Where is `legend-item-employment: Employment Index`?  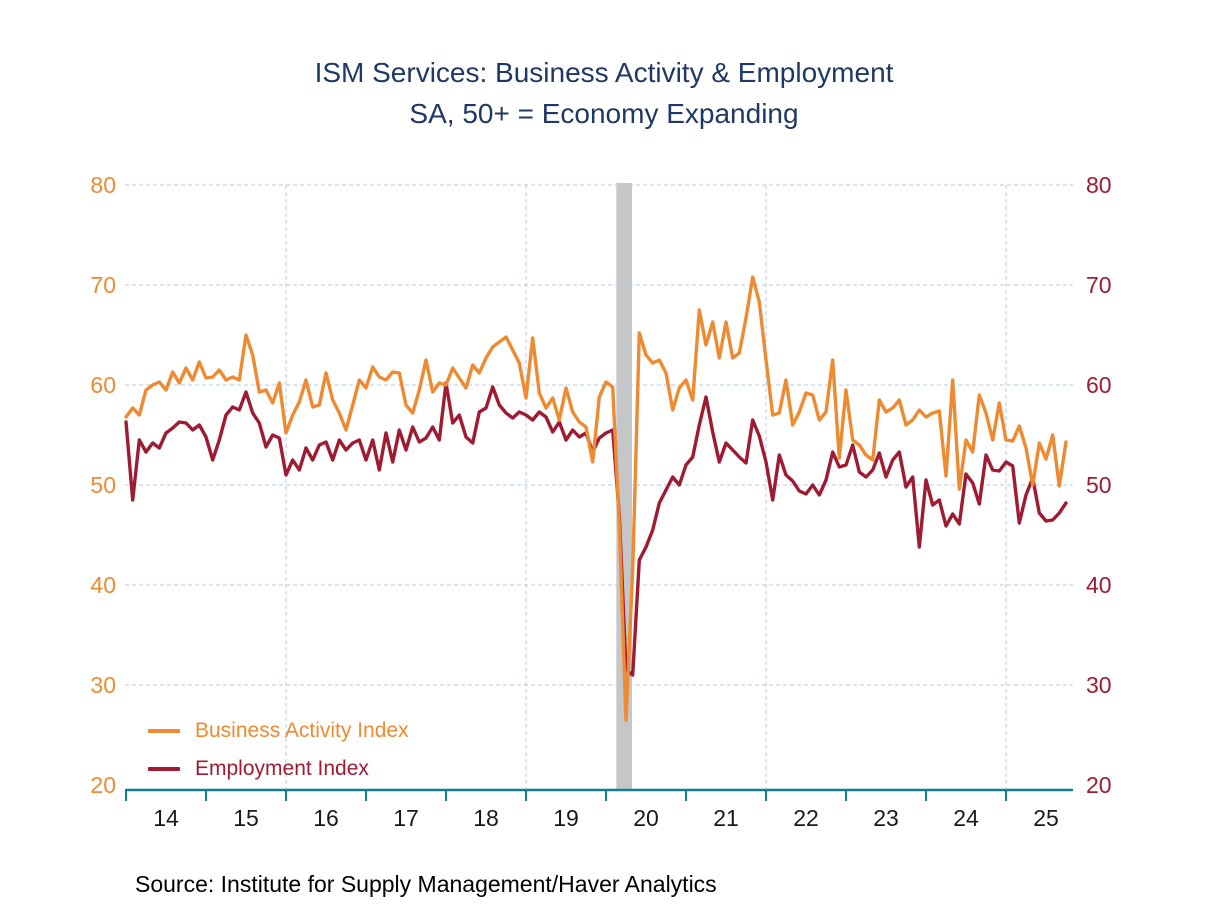 legend-item-employment: Employment Index is located at coordinates (278, 769).